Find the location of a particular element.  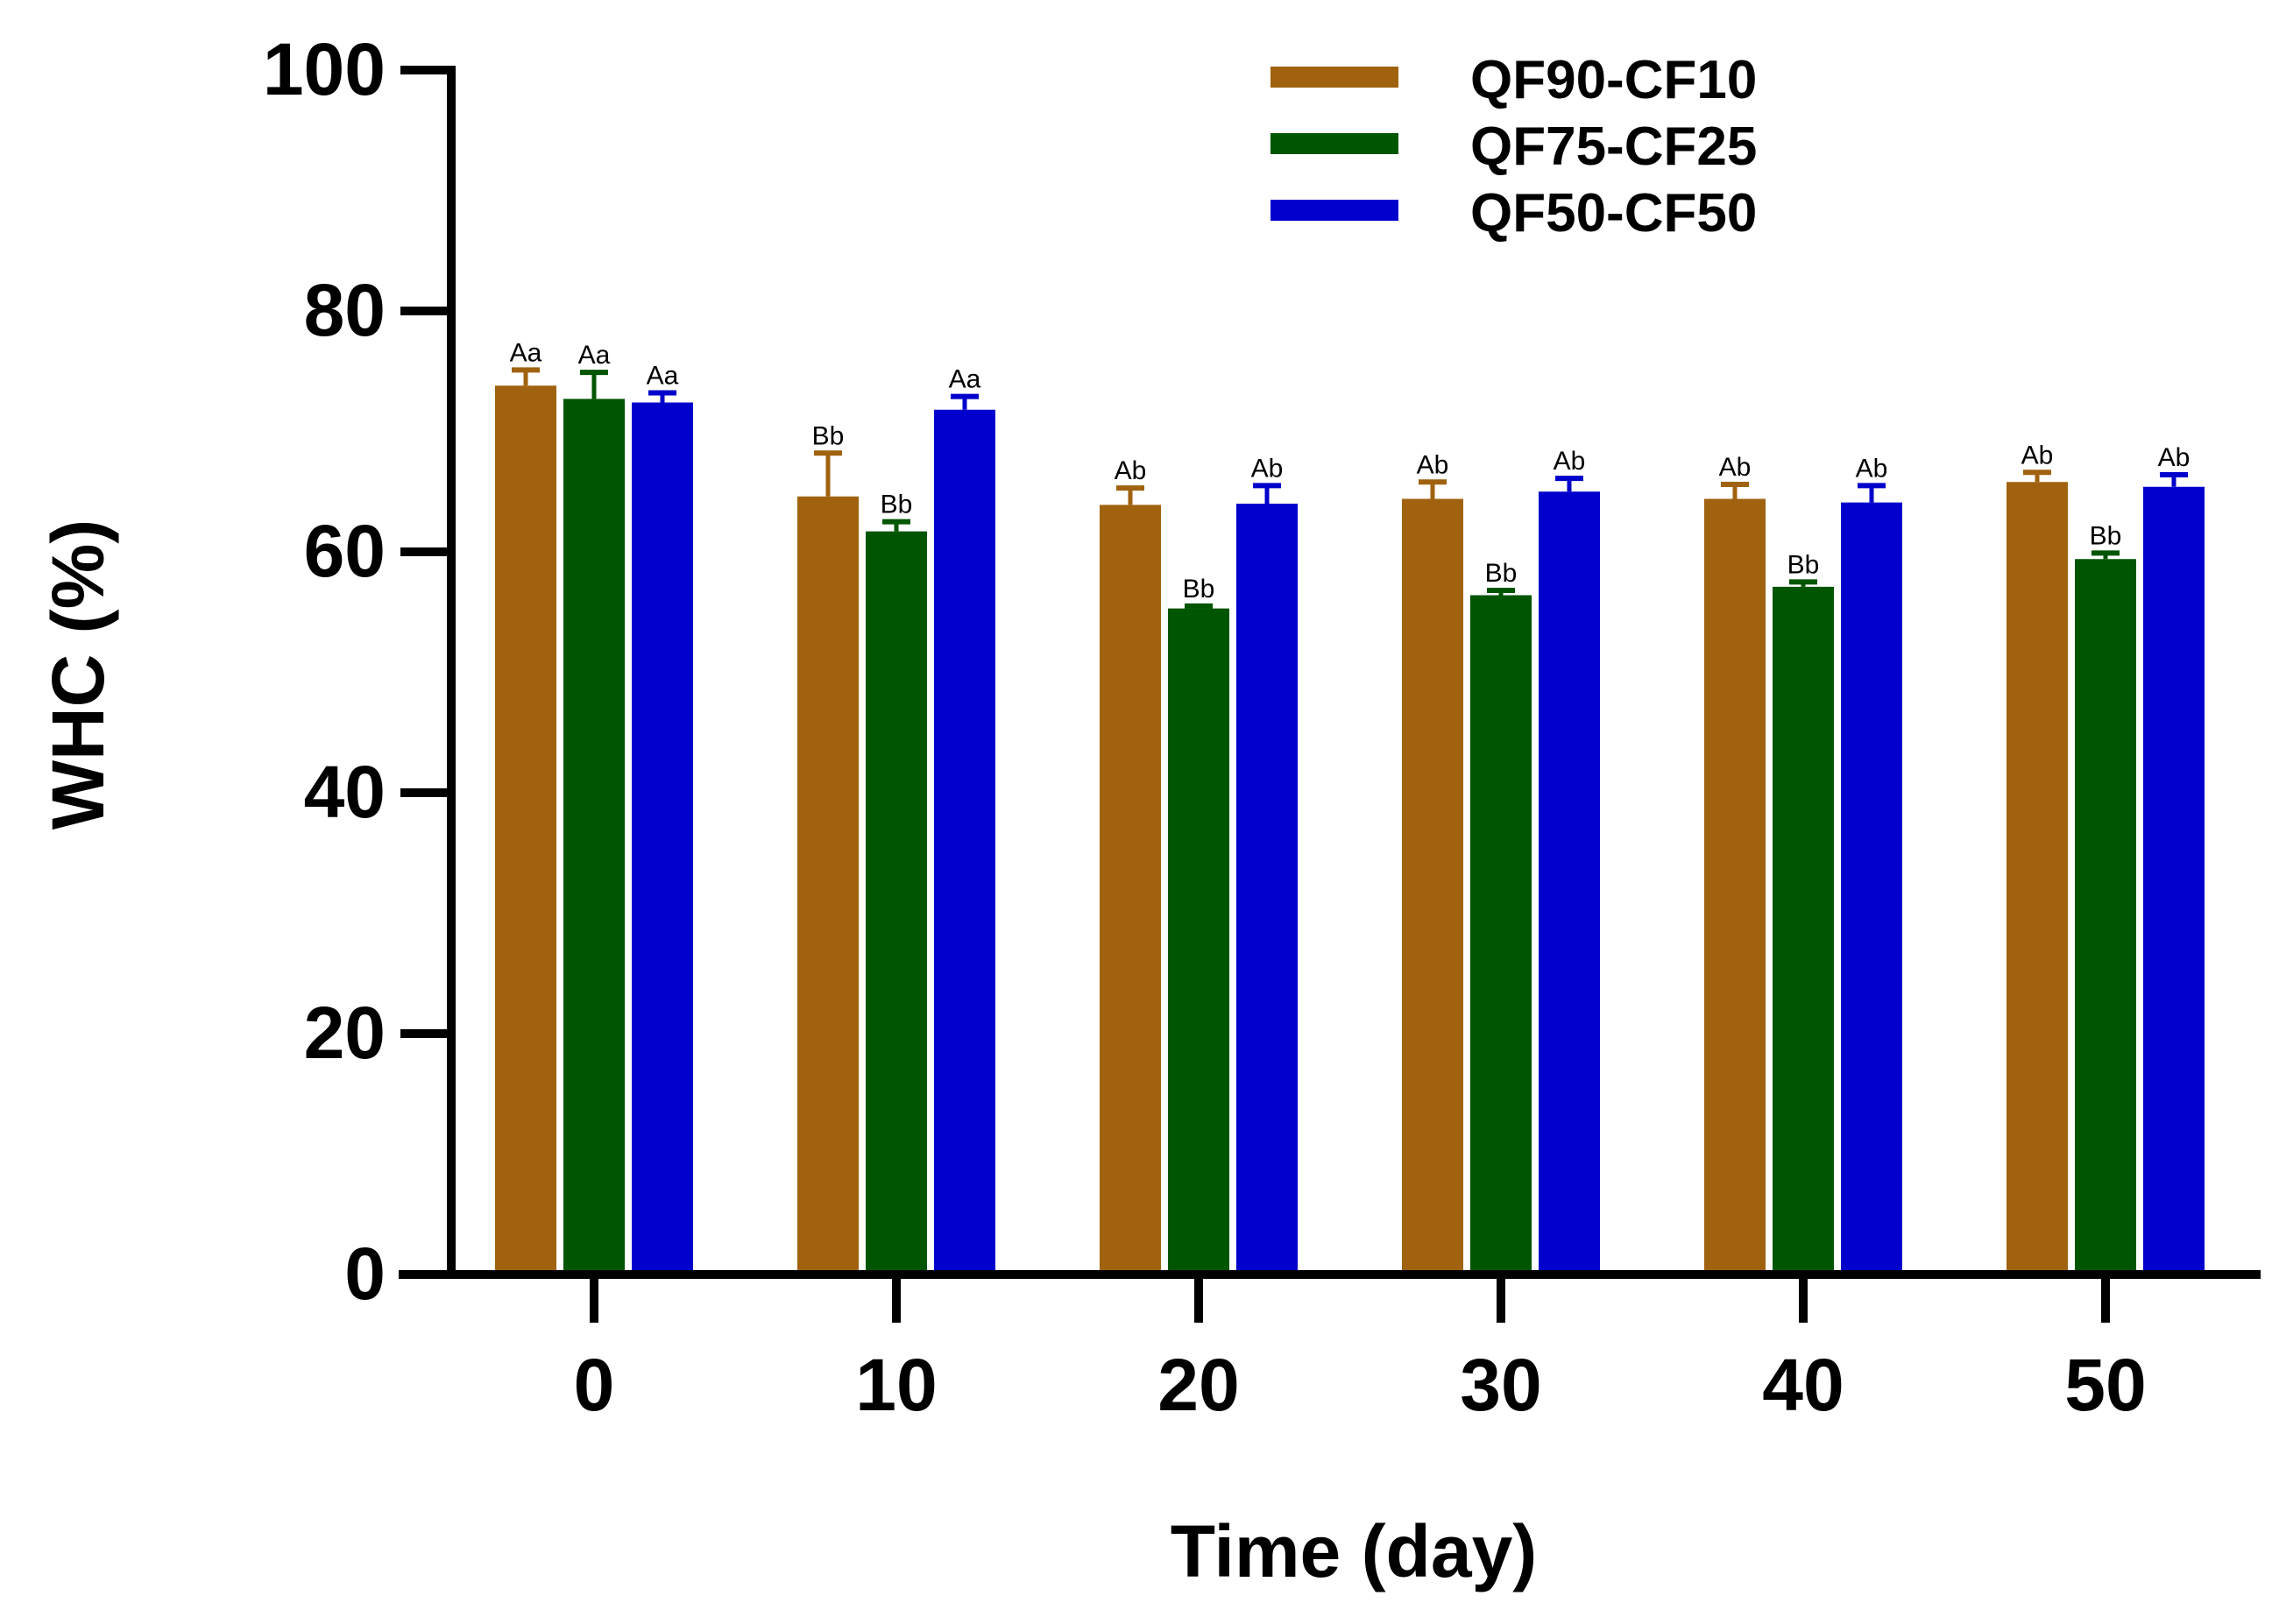

x-axis-title: Time (day) is located at coordinates (1354, 1551).